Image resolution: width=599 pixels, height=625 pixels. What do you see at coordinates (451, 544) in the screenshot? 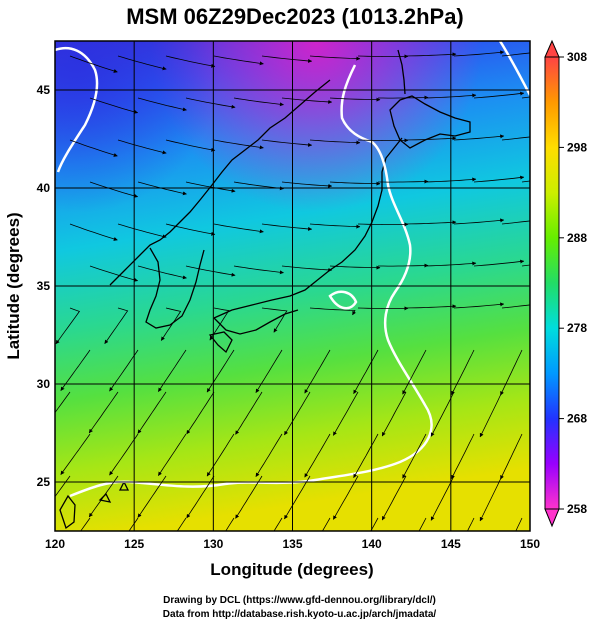
I see `x-tick-label: 145` at bounding box center [451, 544].